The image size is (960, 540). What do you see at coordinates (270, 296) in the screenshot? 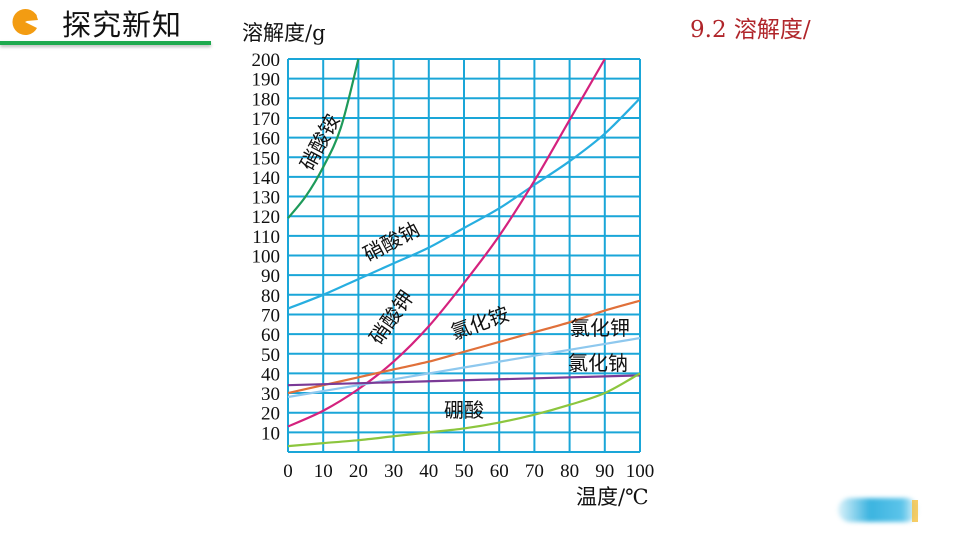
I see `y-tick-label: 80` at bounding box center [270, 296].